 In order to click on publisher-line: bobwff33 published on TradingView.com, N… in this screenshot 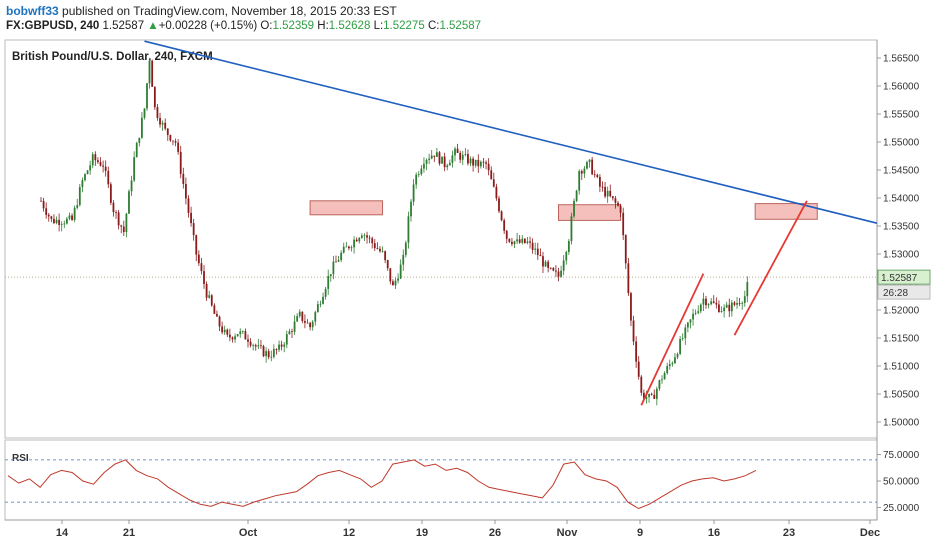, I will do `click(201, 11)`.